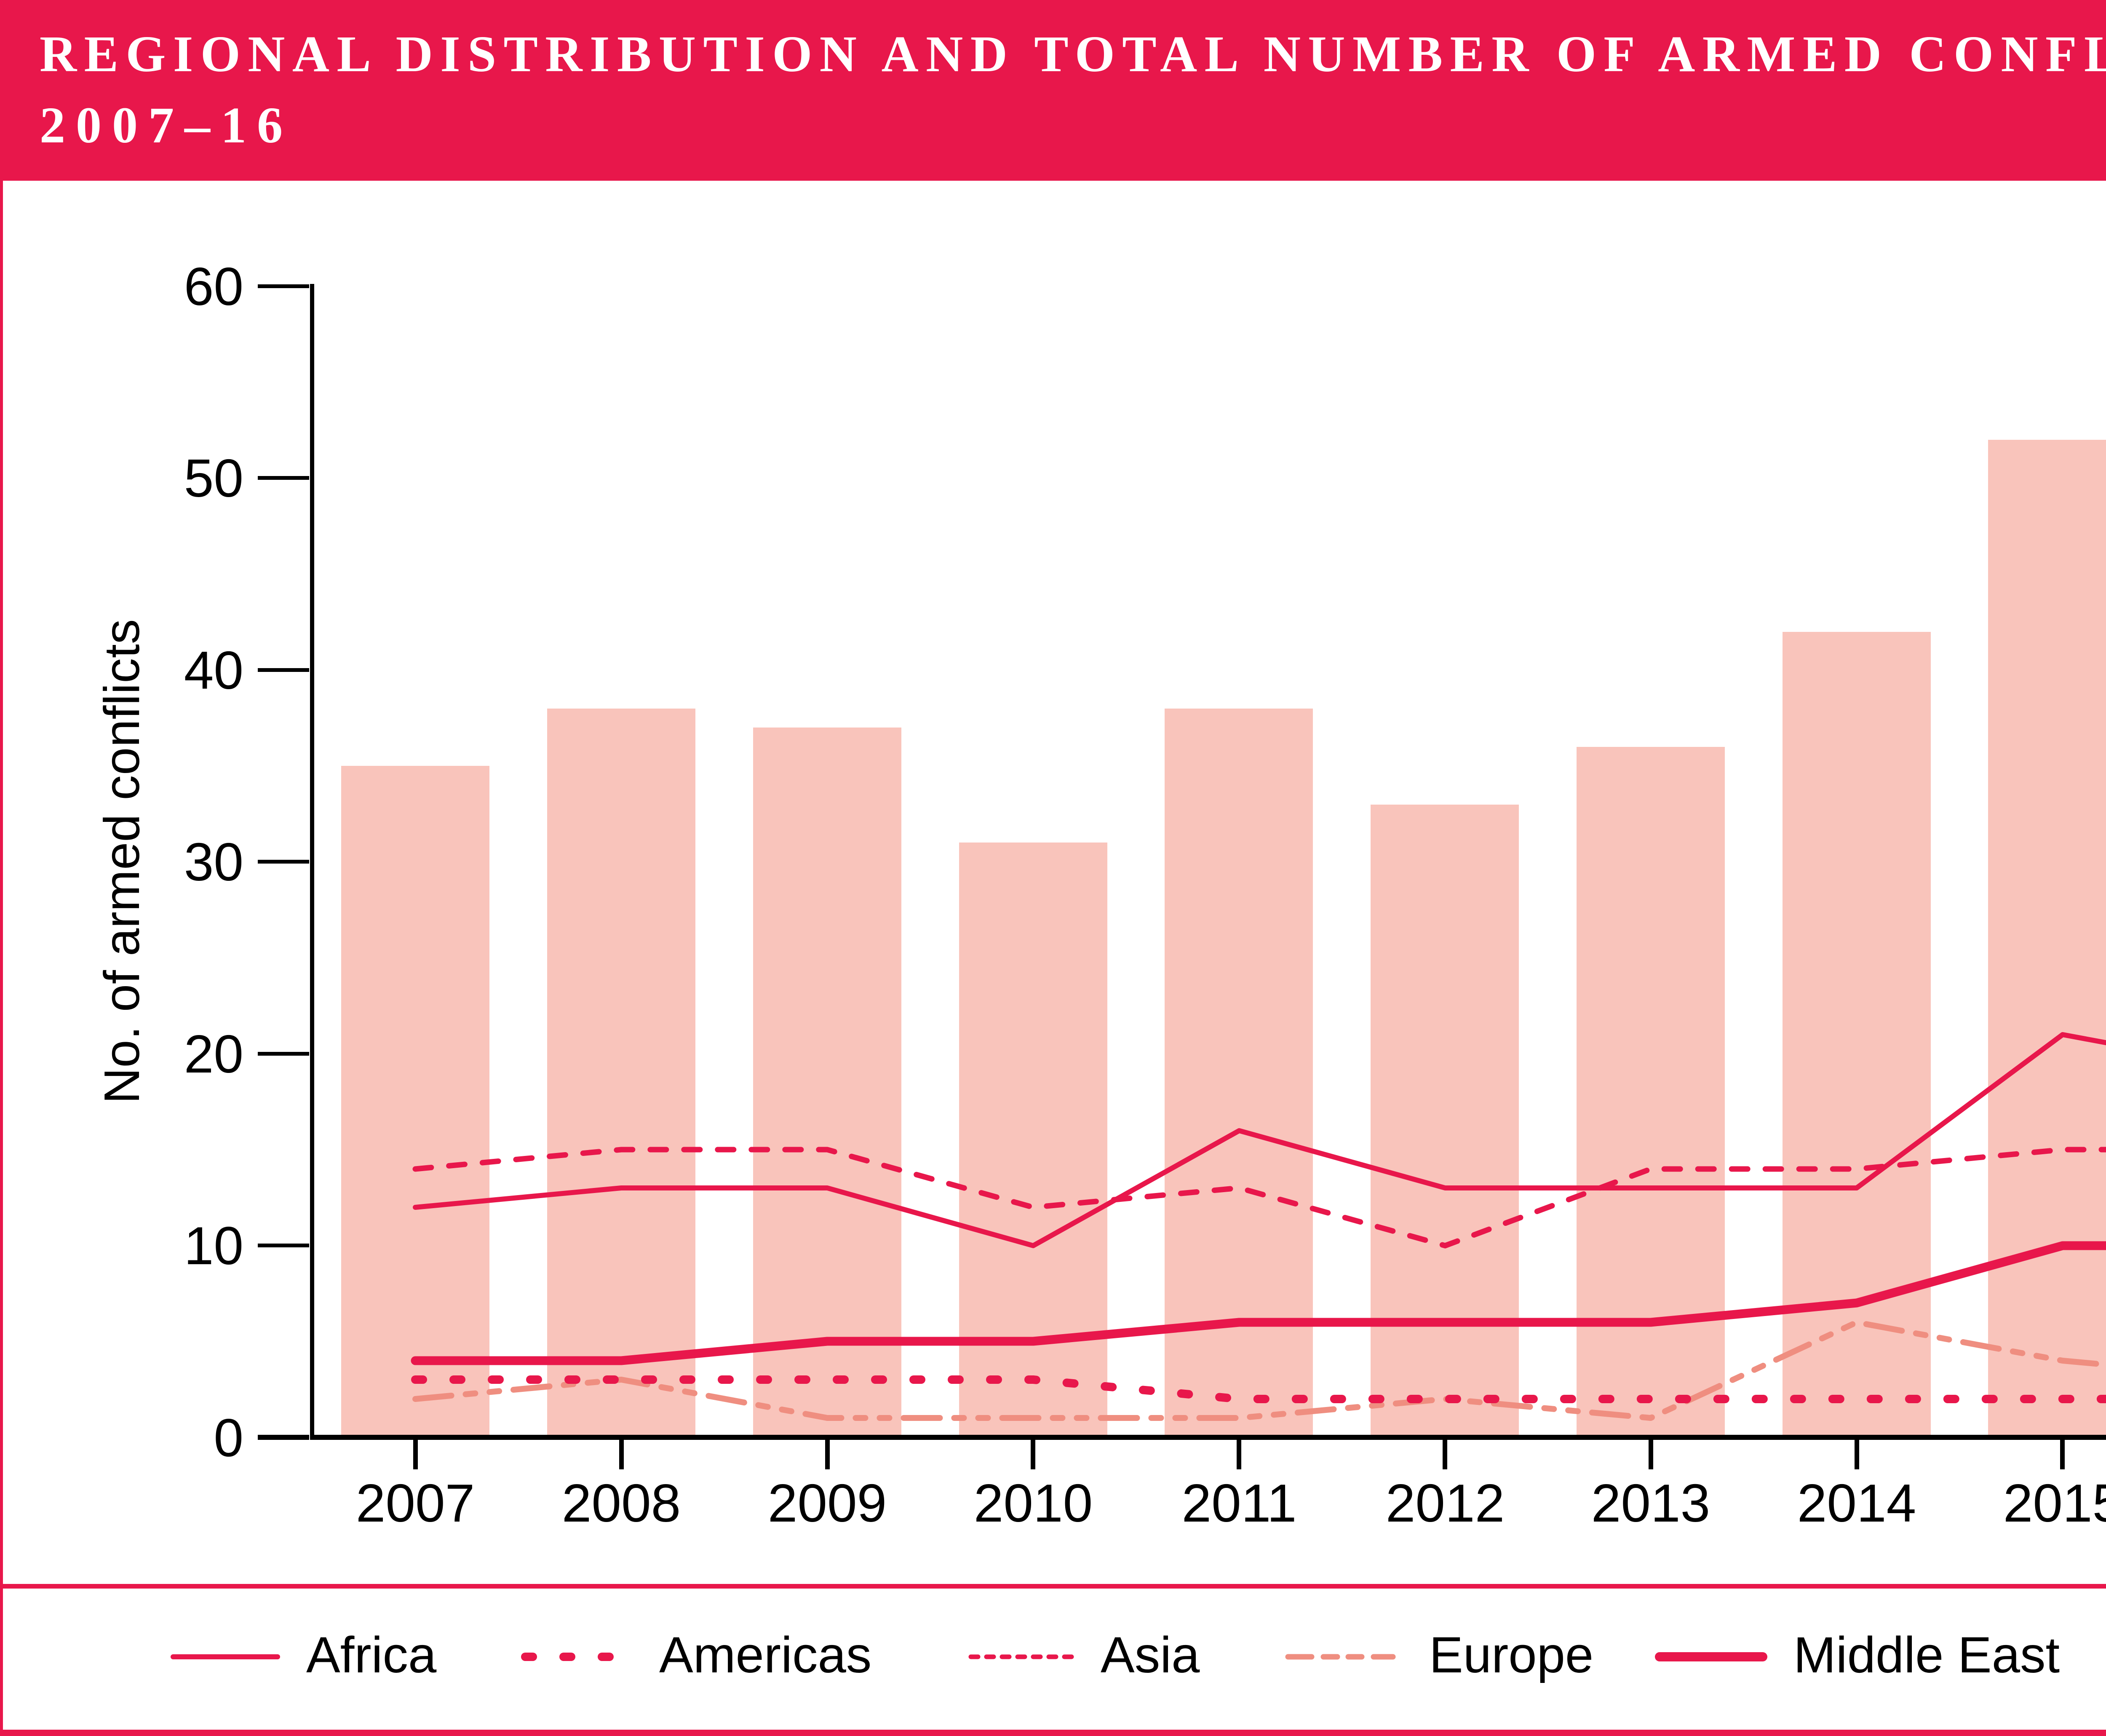 The image size is (2106, 1736). What do you see at coordinates (213, 286) in the screenshot?
I see `svg-text: 60` at bounding box center [213, 286].